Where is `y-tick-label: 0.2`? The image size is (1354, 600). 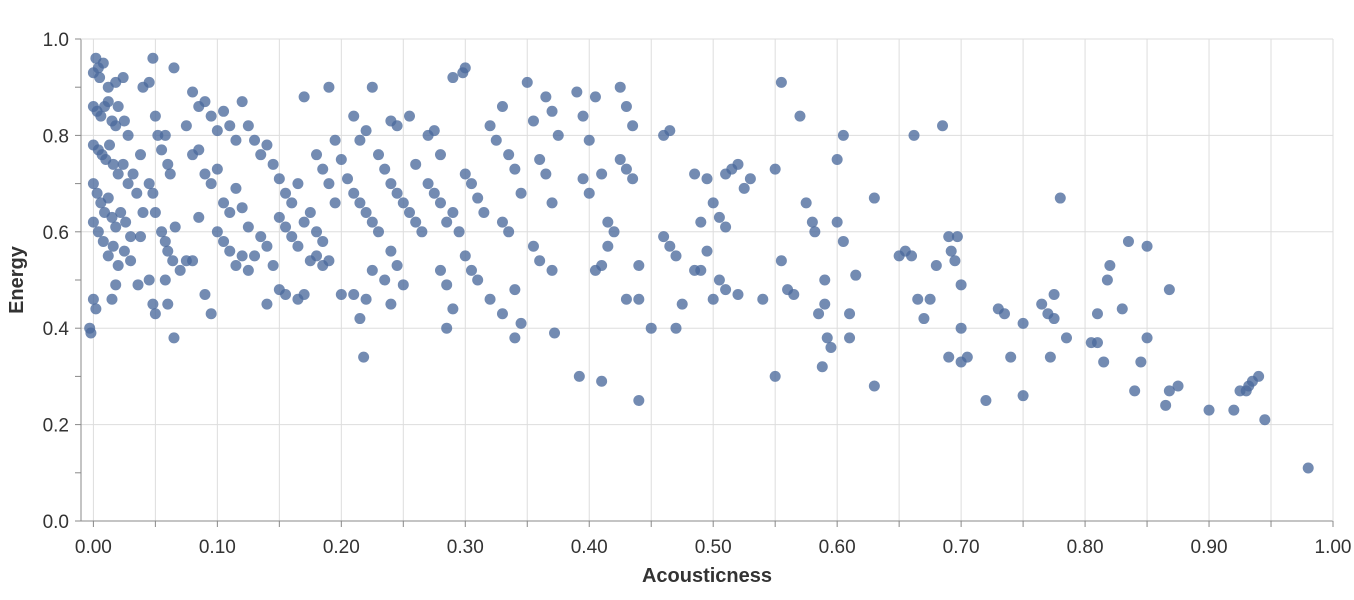
y-tick-label: 0.2 is located at coordinates (56, 426).